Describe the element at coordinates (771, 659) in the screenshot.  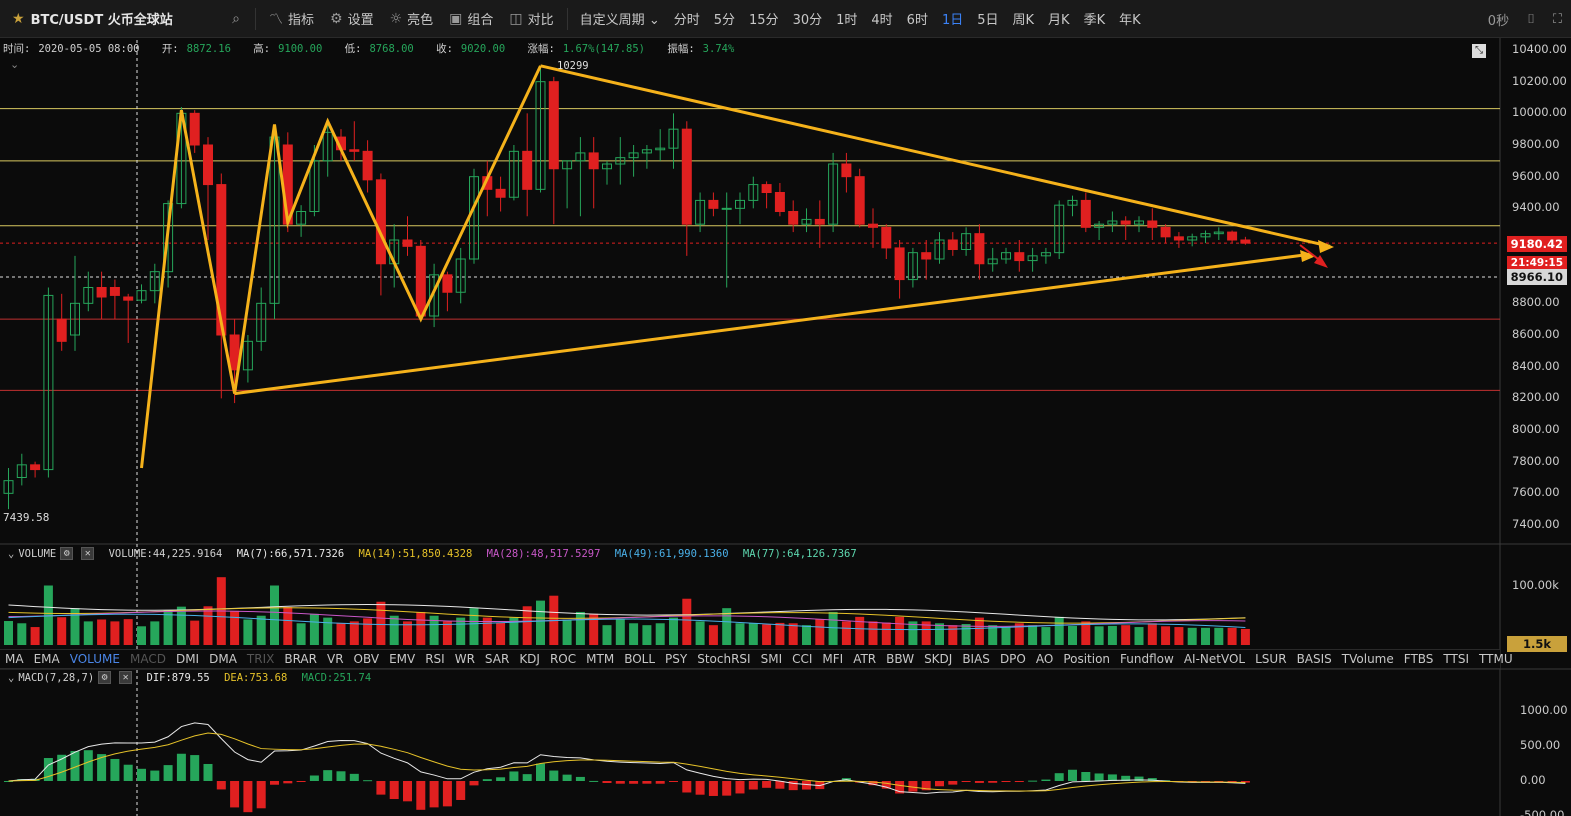
I see `indicator-tab-20: SMI` at that location.